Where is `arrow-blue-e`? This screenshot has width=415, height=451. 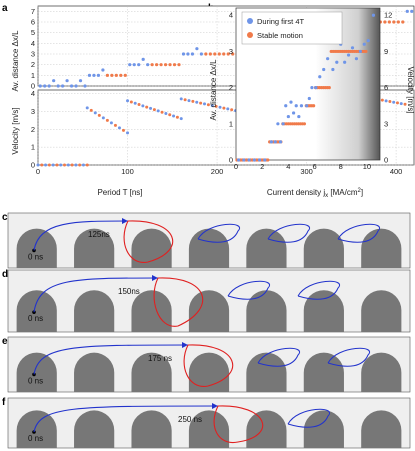
arrow-blue-e is located at coordinates (185, 345).